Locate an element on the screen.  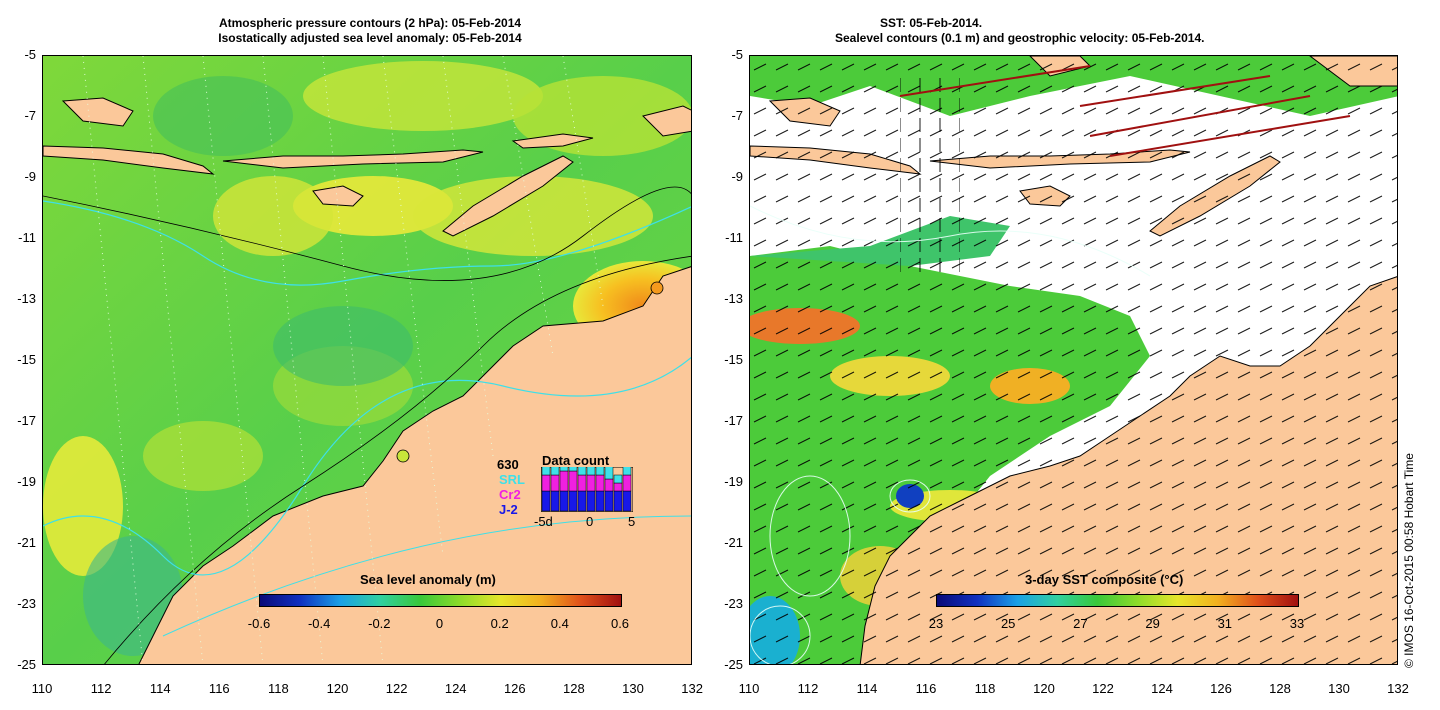
right-y-tick: -23 is located at coordinates (733, 603).